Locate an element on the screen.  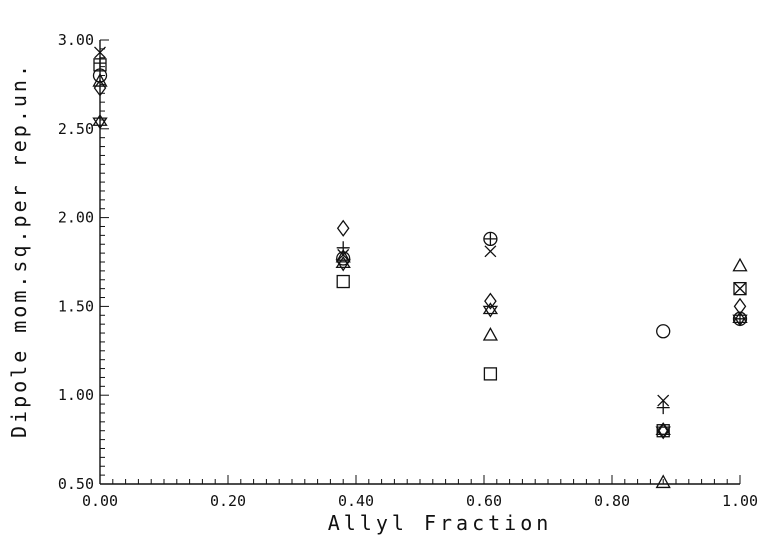
y-tick-label: 1.00 is located at coordinates (76, 395).